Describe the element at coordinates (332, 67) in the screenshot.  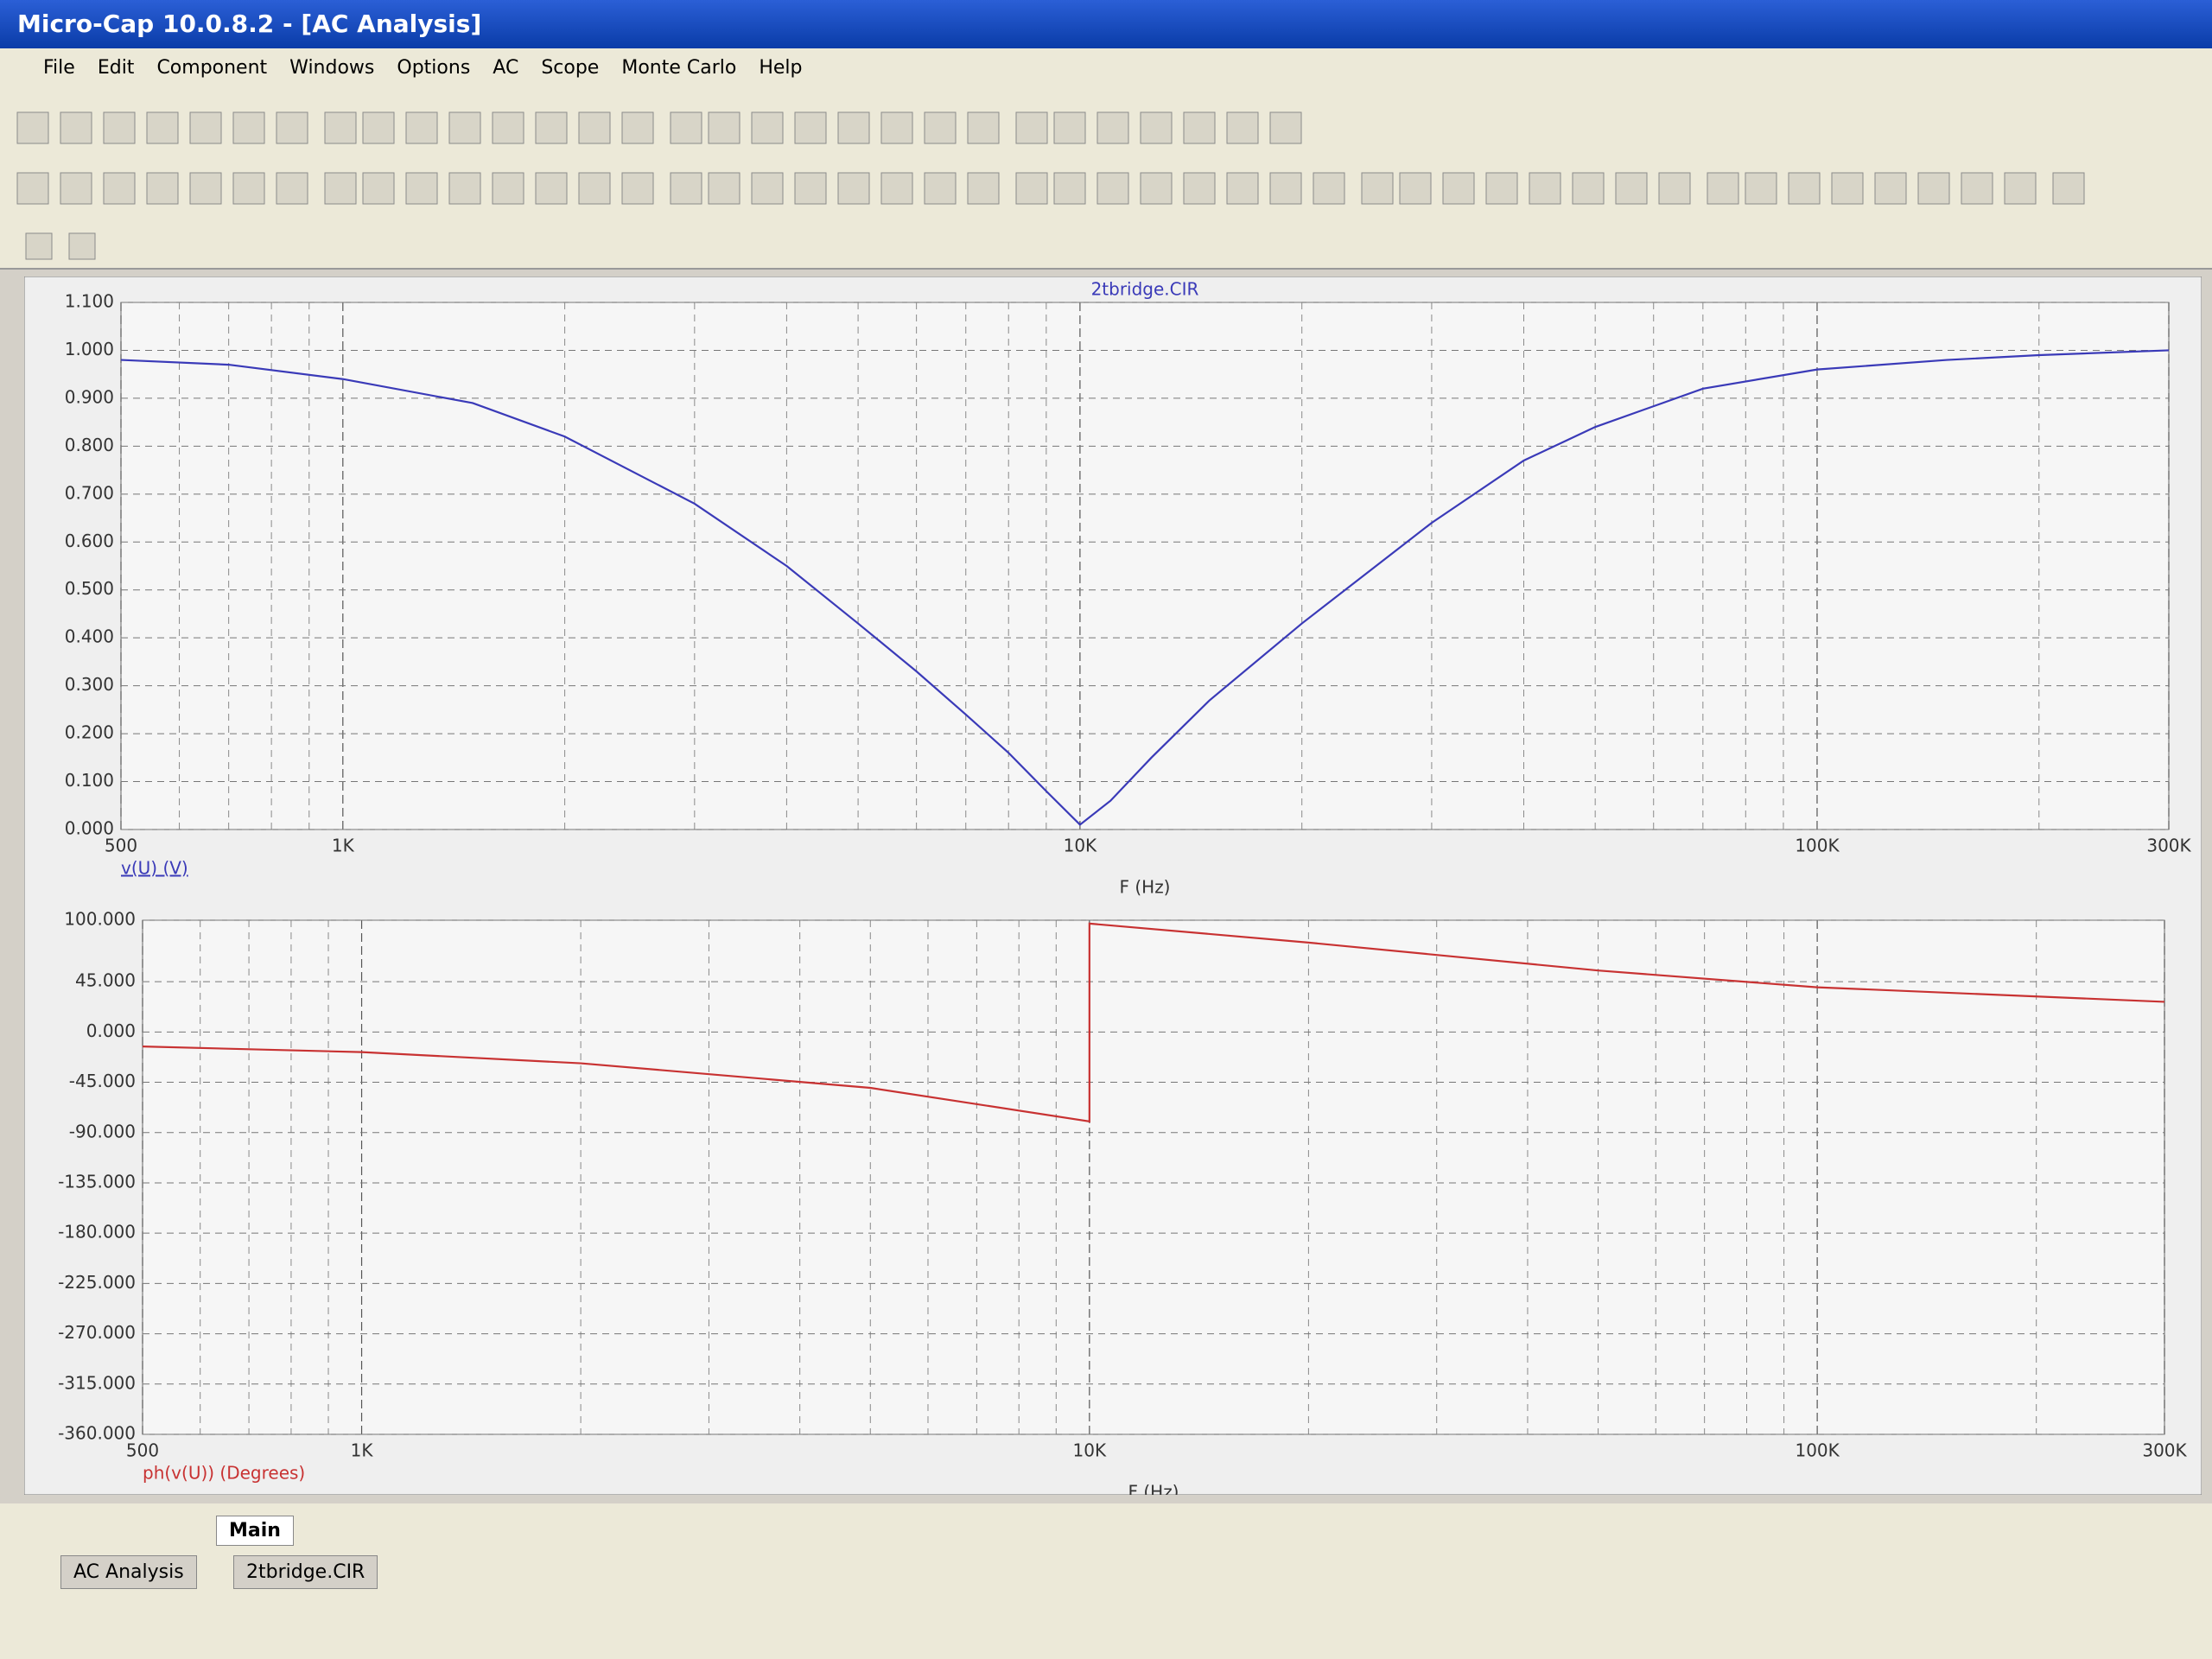
I see `menu-item: Windows` at that location.